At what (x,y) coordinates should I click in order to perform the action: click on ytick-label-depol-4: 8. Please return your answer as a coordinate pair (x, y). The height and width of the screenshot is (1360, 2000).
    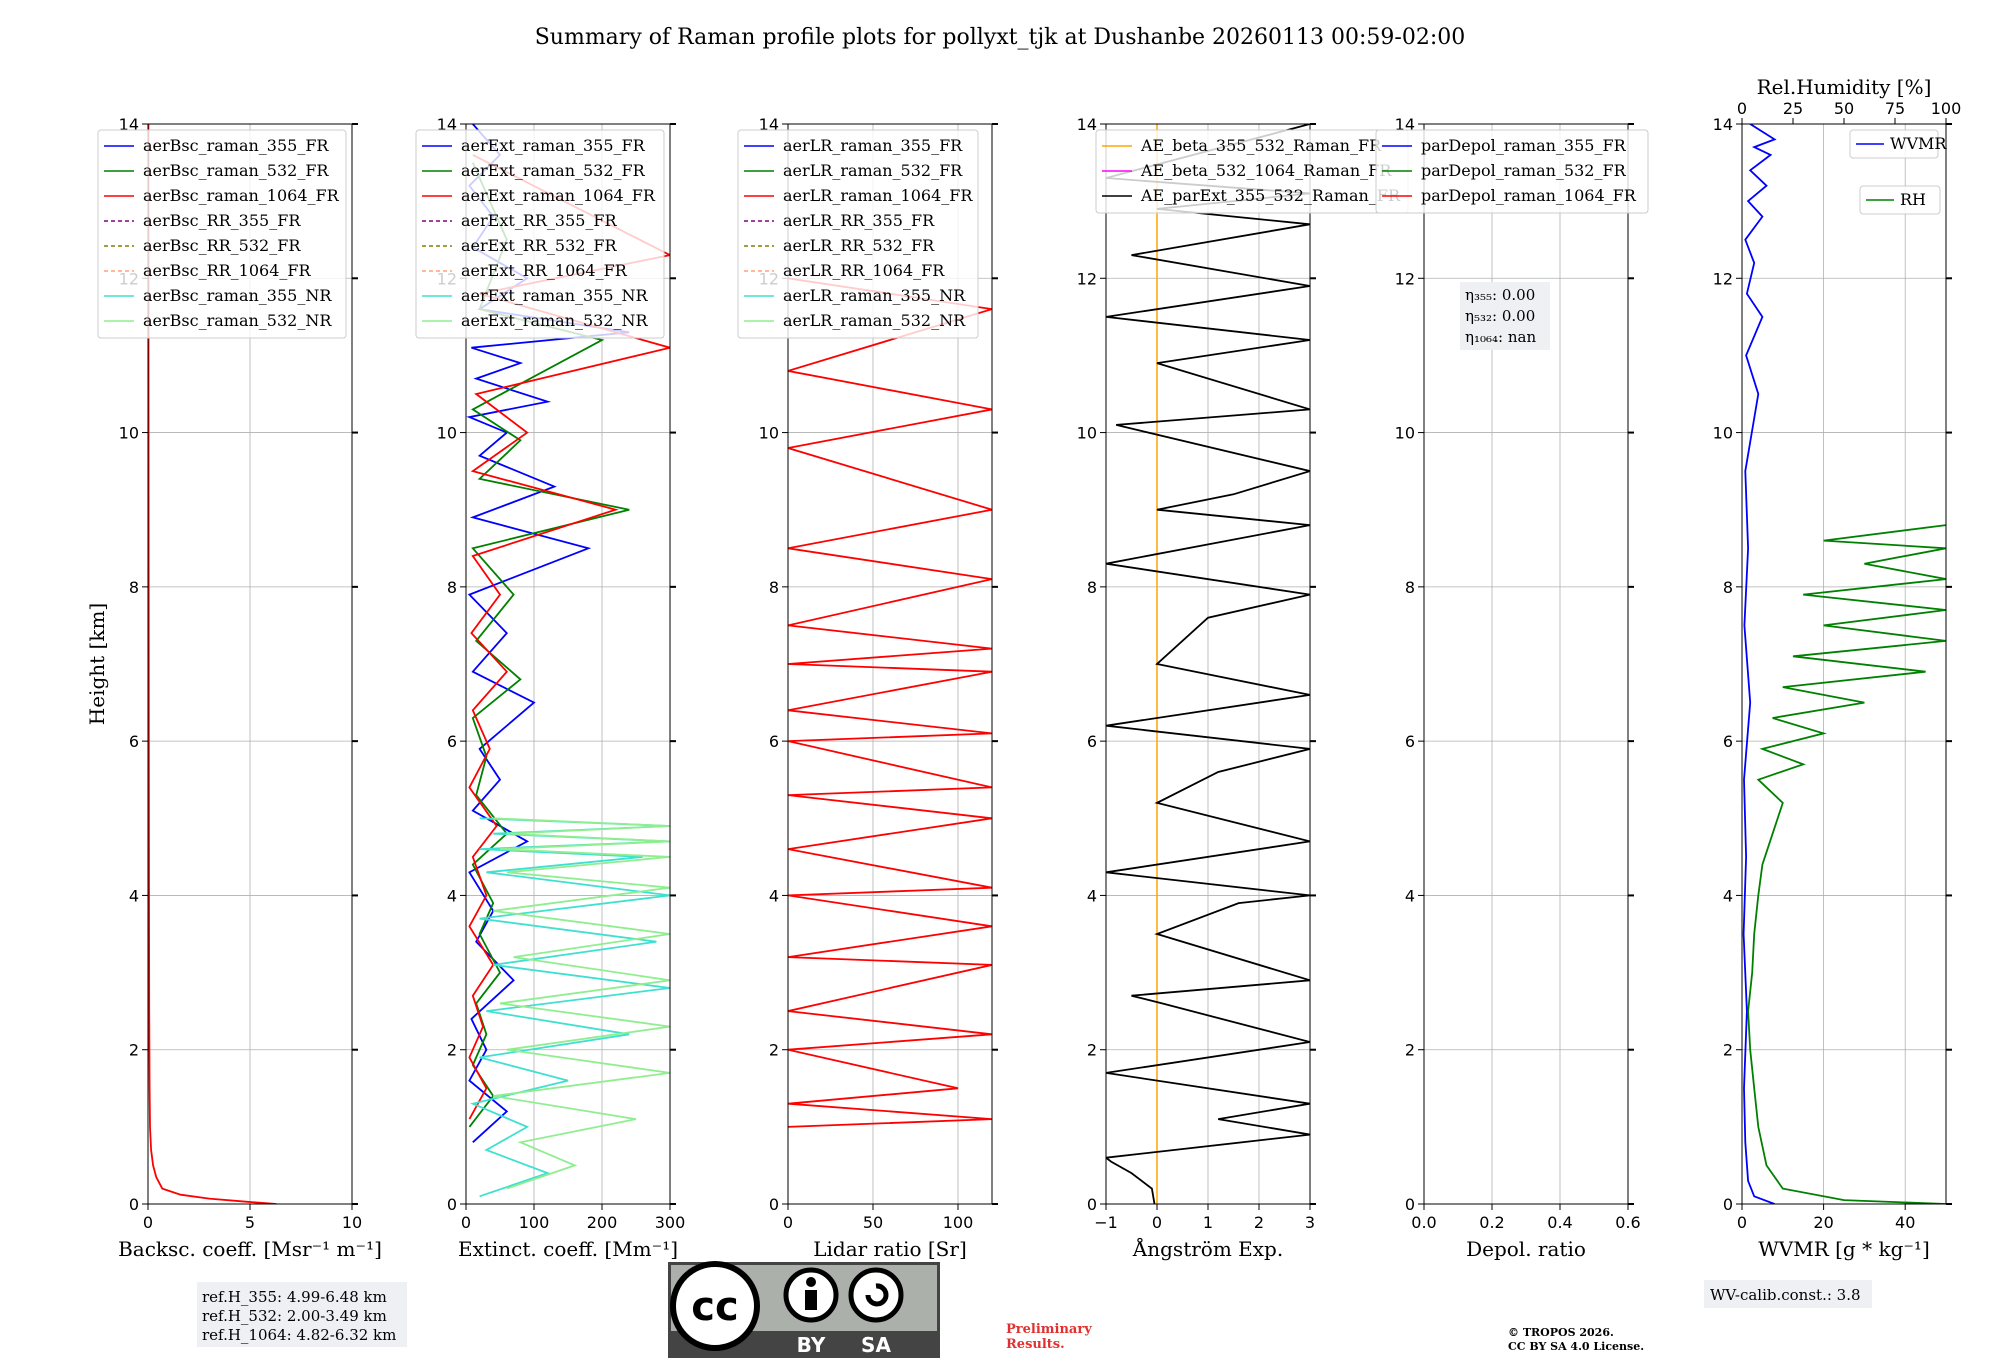
    Looking at the image, I should click on (1410, 587).